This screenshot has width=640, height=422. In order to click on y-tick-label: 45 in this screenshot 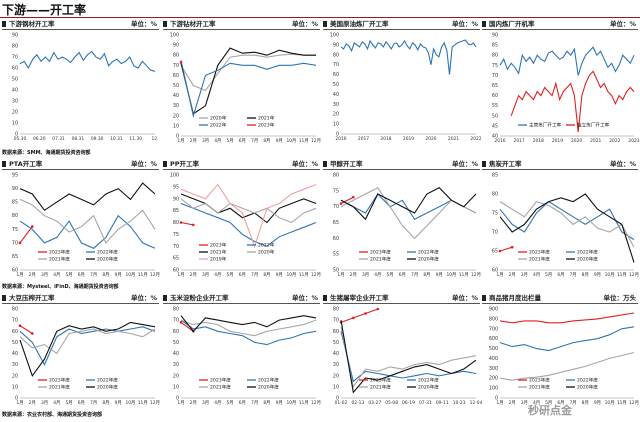, I will do `click(495, 126)`.